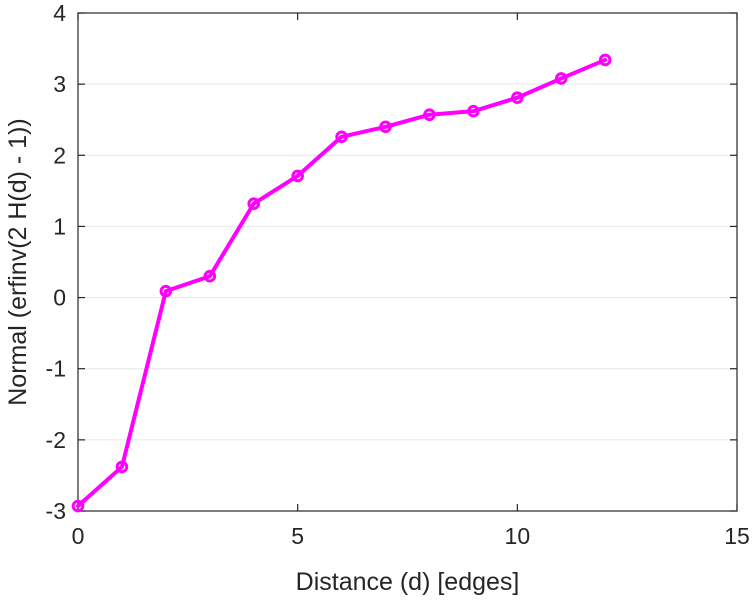 This screenshot has width=753, height=600. Describe the element at coordinates (59, 226) in the screenshot. I see `y-tick-label-4: 1` at that location.